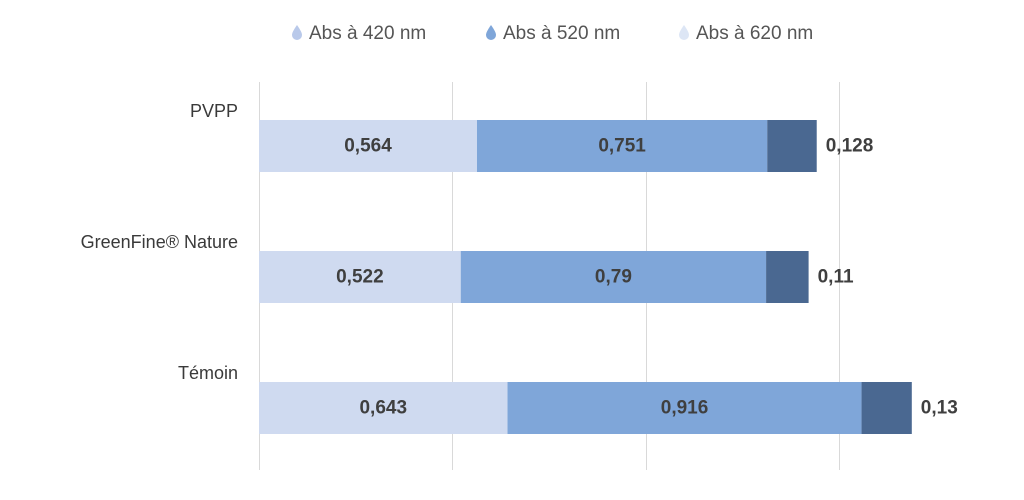 This screenshot has width=1024, height=500. I want to click on data-label: 0,13, so click(939, 408).